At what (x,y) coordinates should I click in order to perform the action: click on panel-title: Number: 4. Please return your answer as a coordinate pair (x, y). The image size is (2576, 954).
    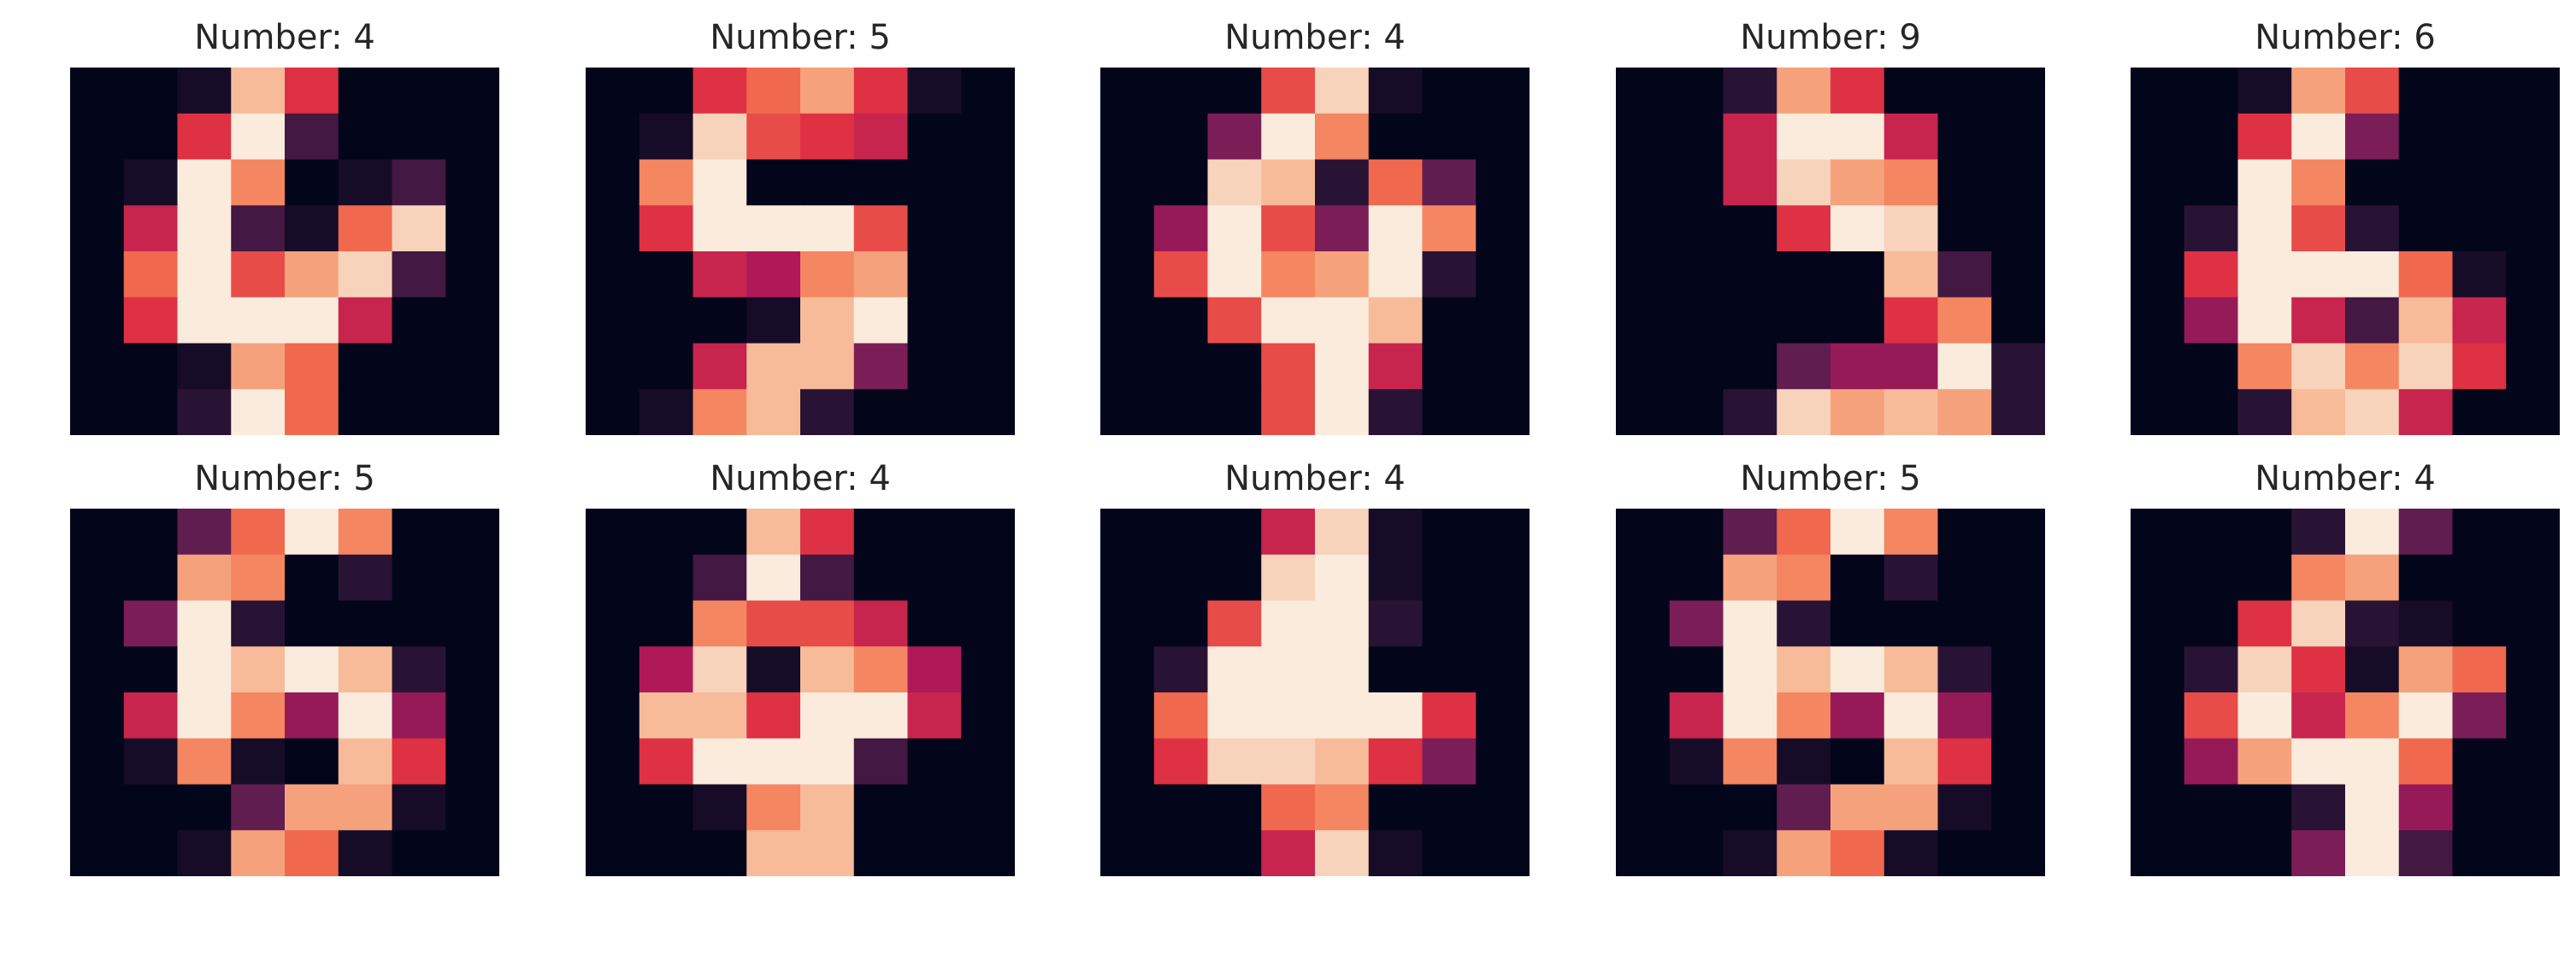
    Looking at the image, I should click on (1315, 479).